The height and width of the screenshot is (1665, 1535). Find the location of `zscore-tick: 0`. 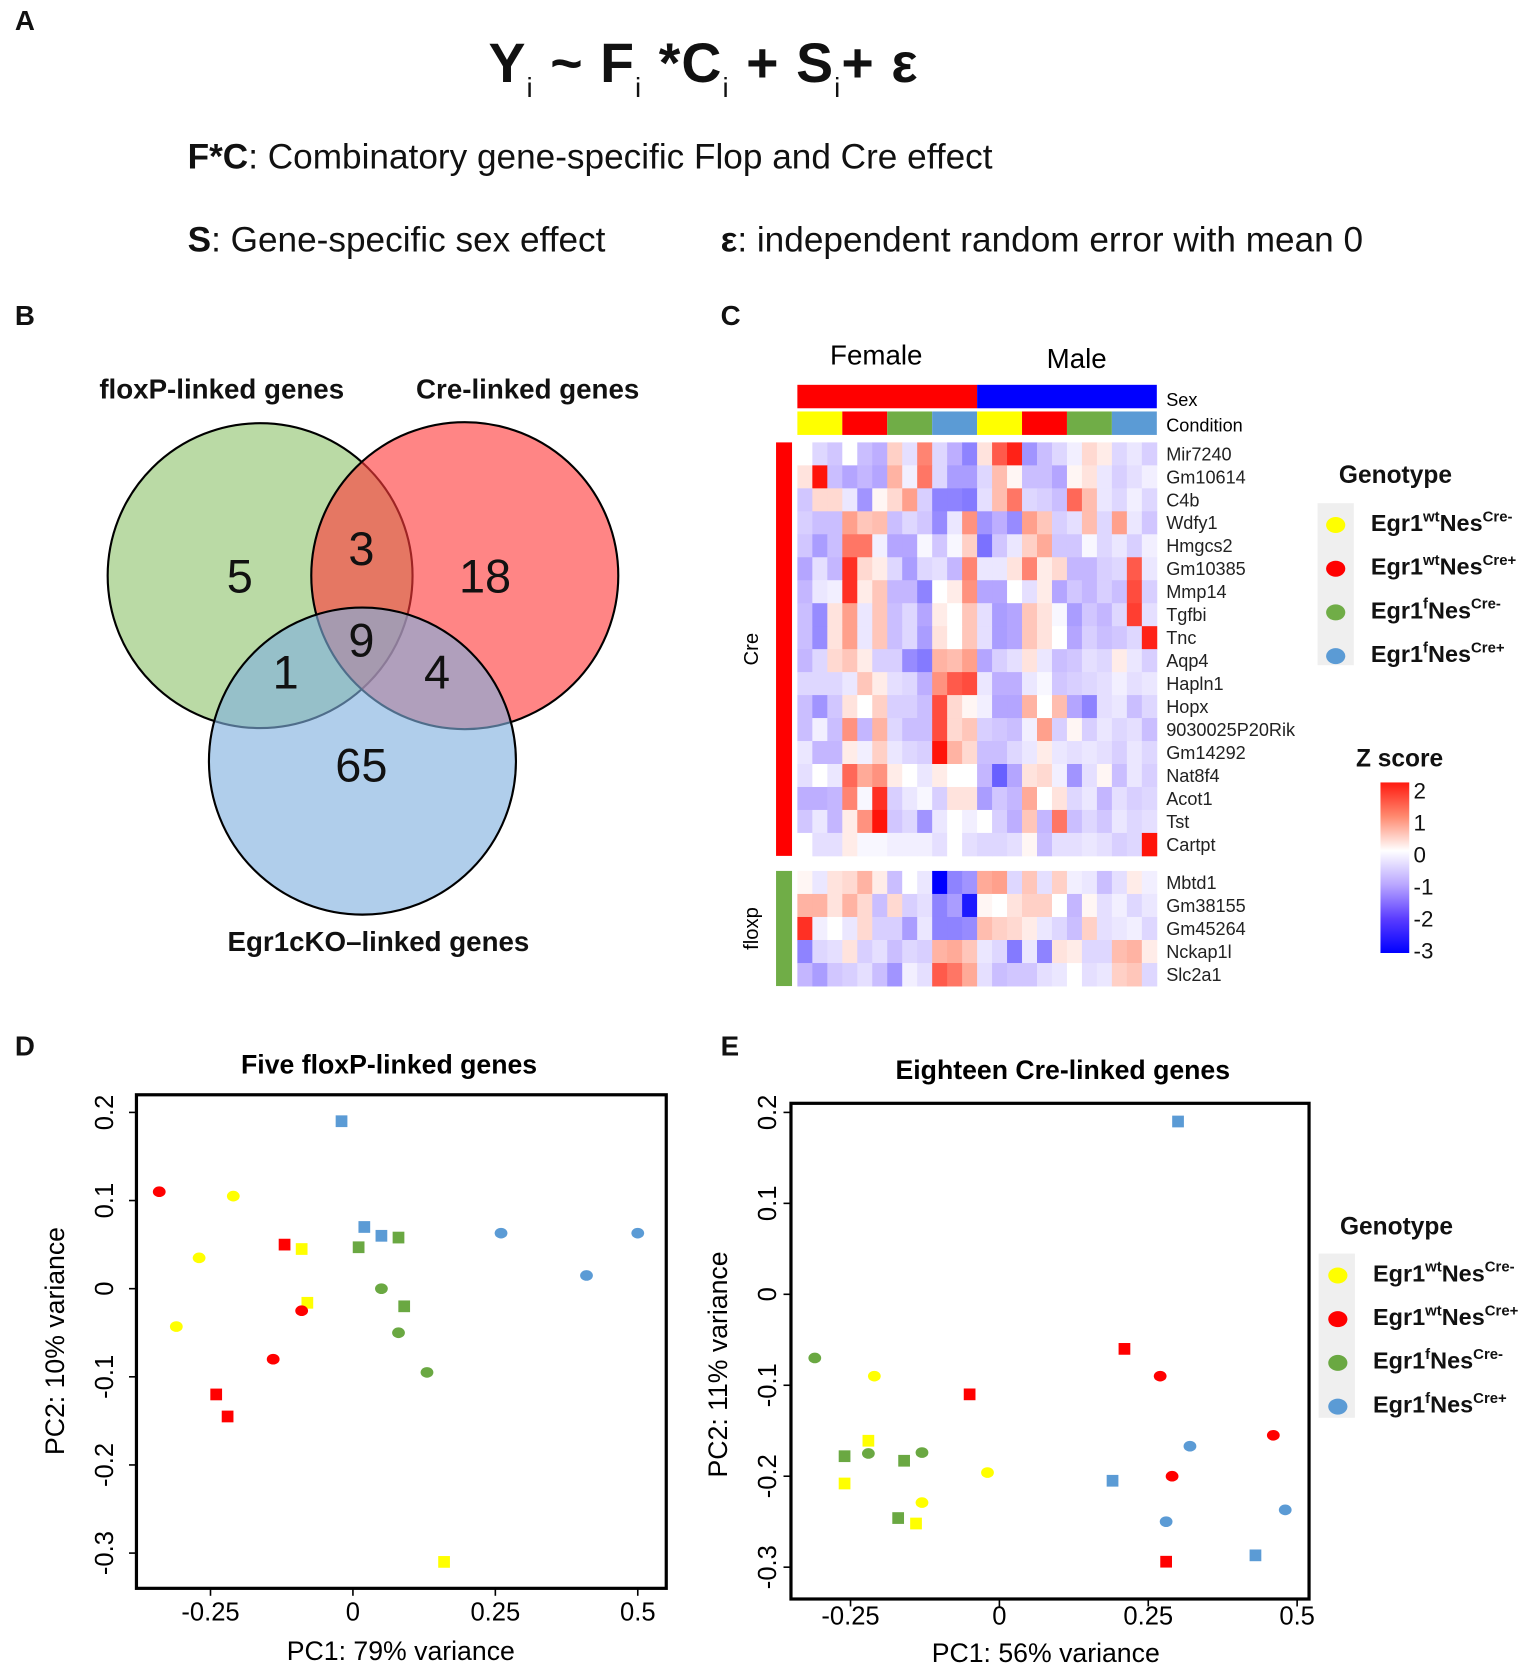

zscore-tick: 0 is located at coordinates (1420, 854).